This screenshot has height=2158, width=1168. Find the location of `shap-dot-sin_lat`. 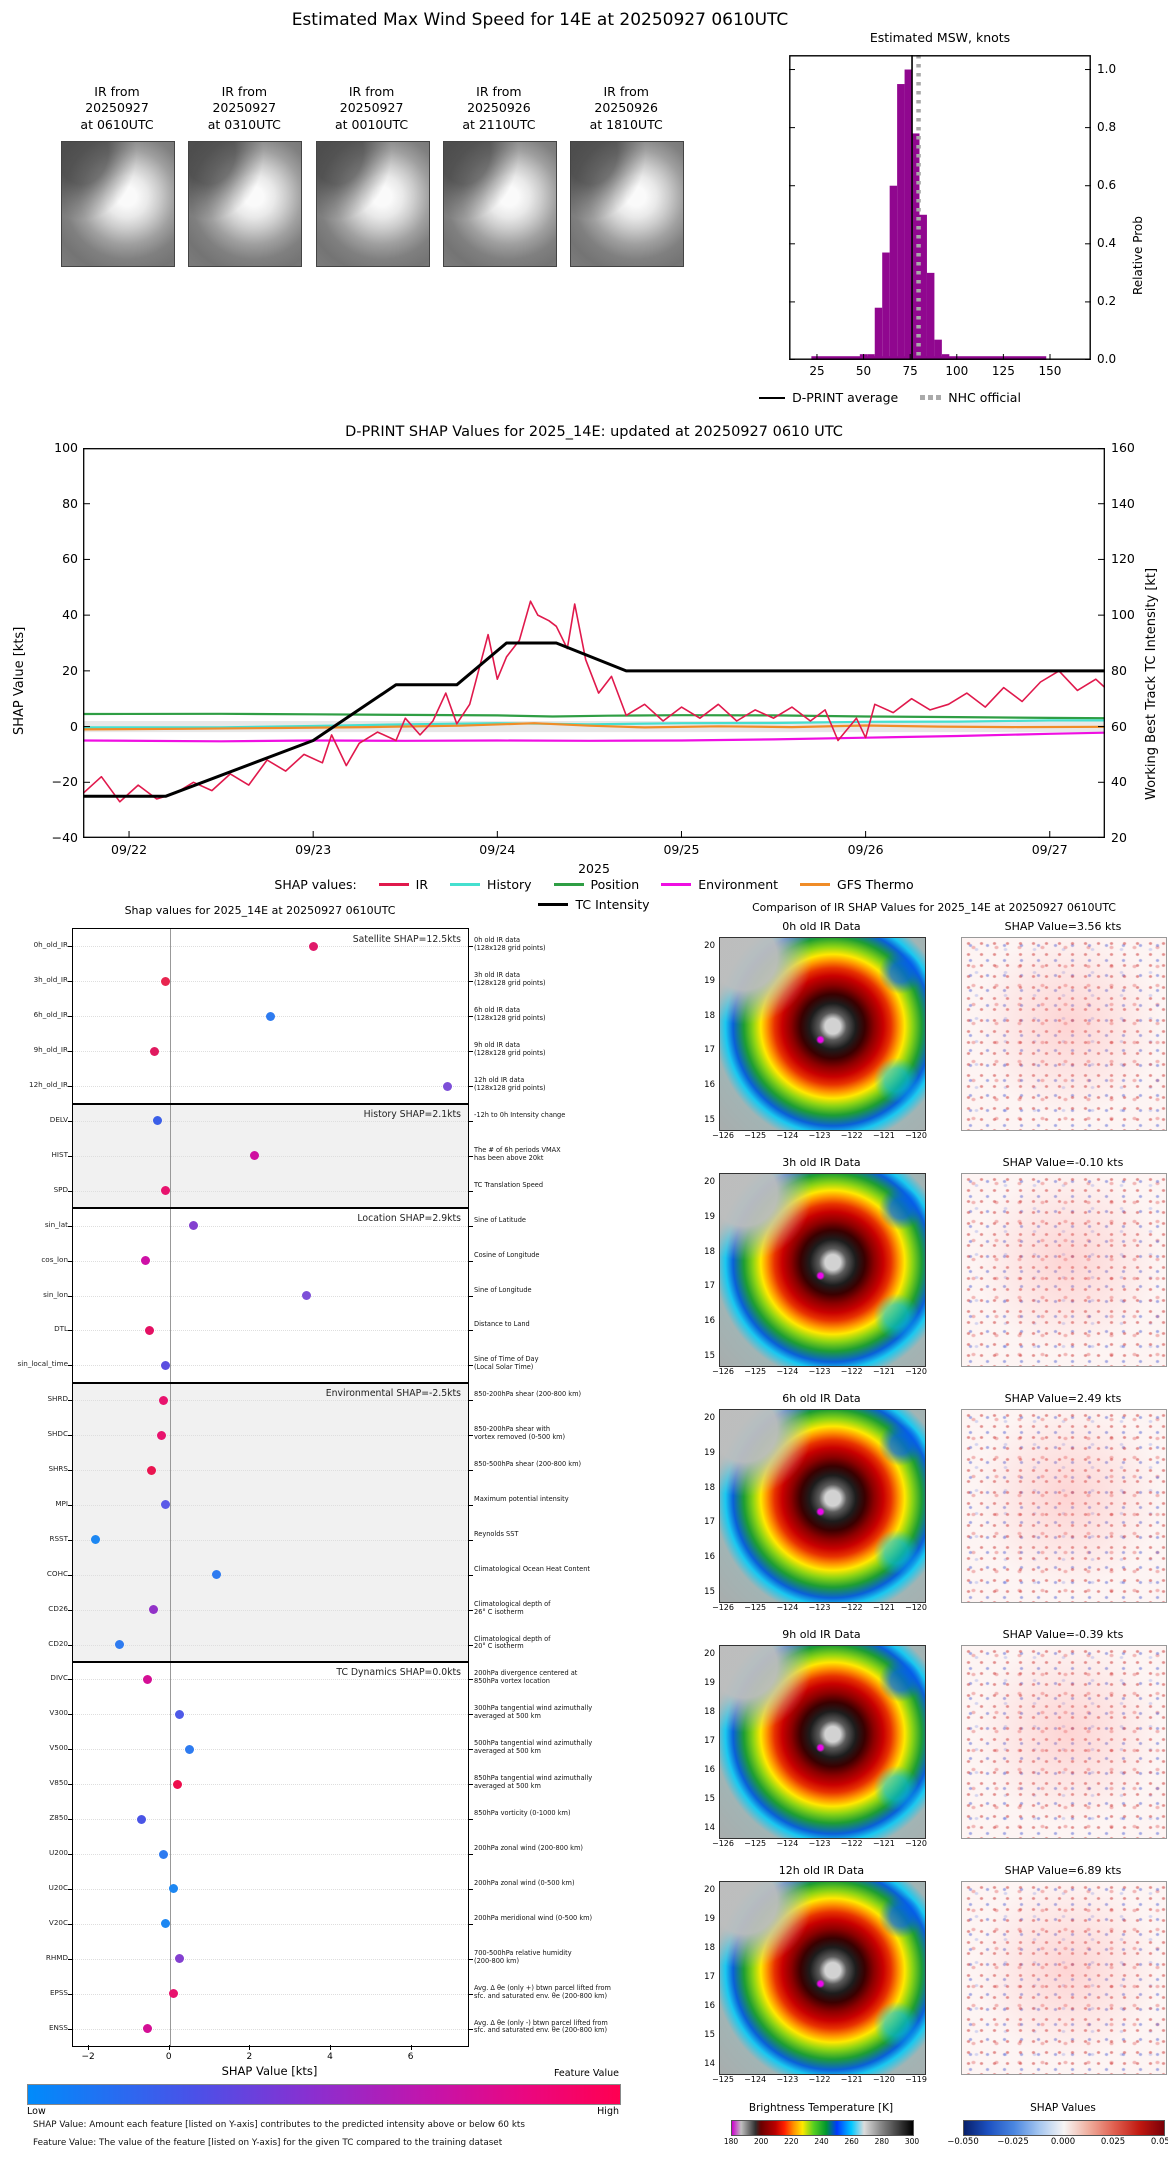

shap-dot-sin_lat is located at coordinates (194, 1226).